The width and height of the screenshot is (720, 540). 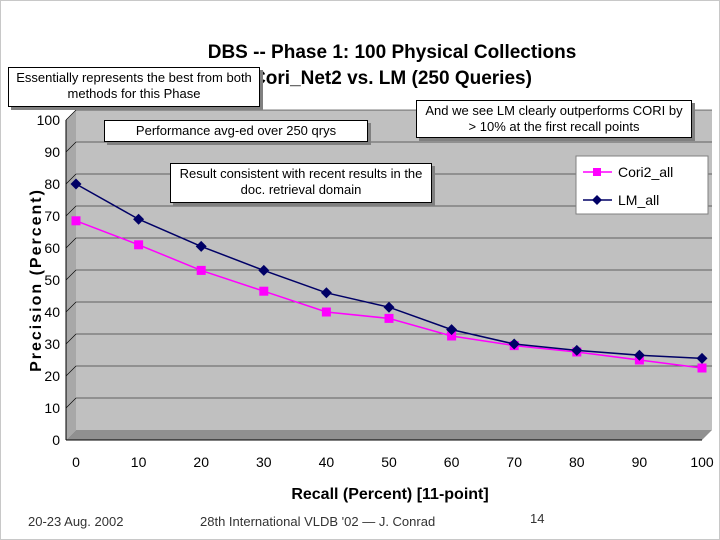 I want to click on legend-cori-marker, so click(x=597, y=172).